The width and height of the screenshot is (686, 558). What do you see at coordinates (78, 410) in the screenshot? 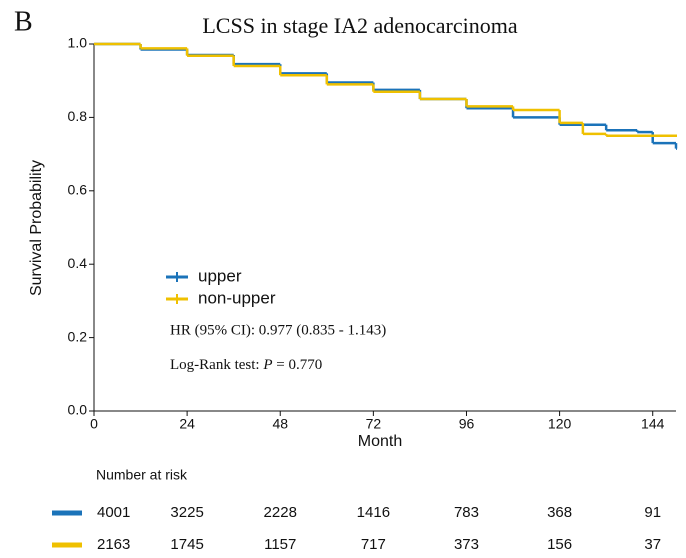
I see `y-tick-label: 0.0` at bounding box center [78, 410].